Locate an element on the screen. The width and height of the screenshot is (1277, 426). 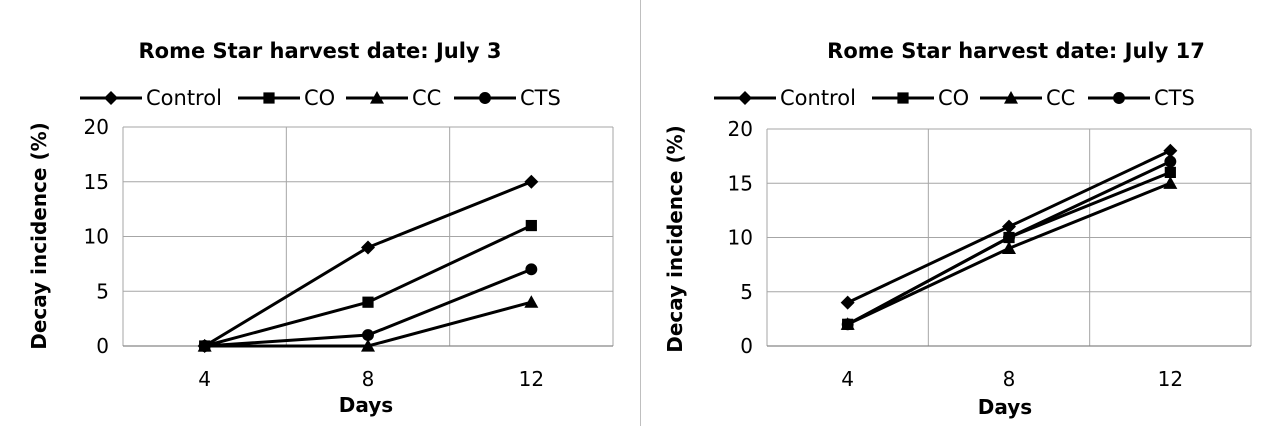
series-cc is located at coordinates (1009, 253).